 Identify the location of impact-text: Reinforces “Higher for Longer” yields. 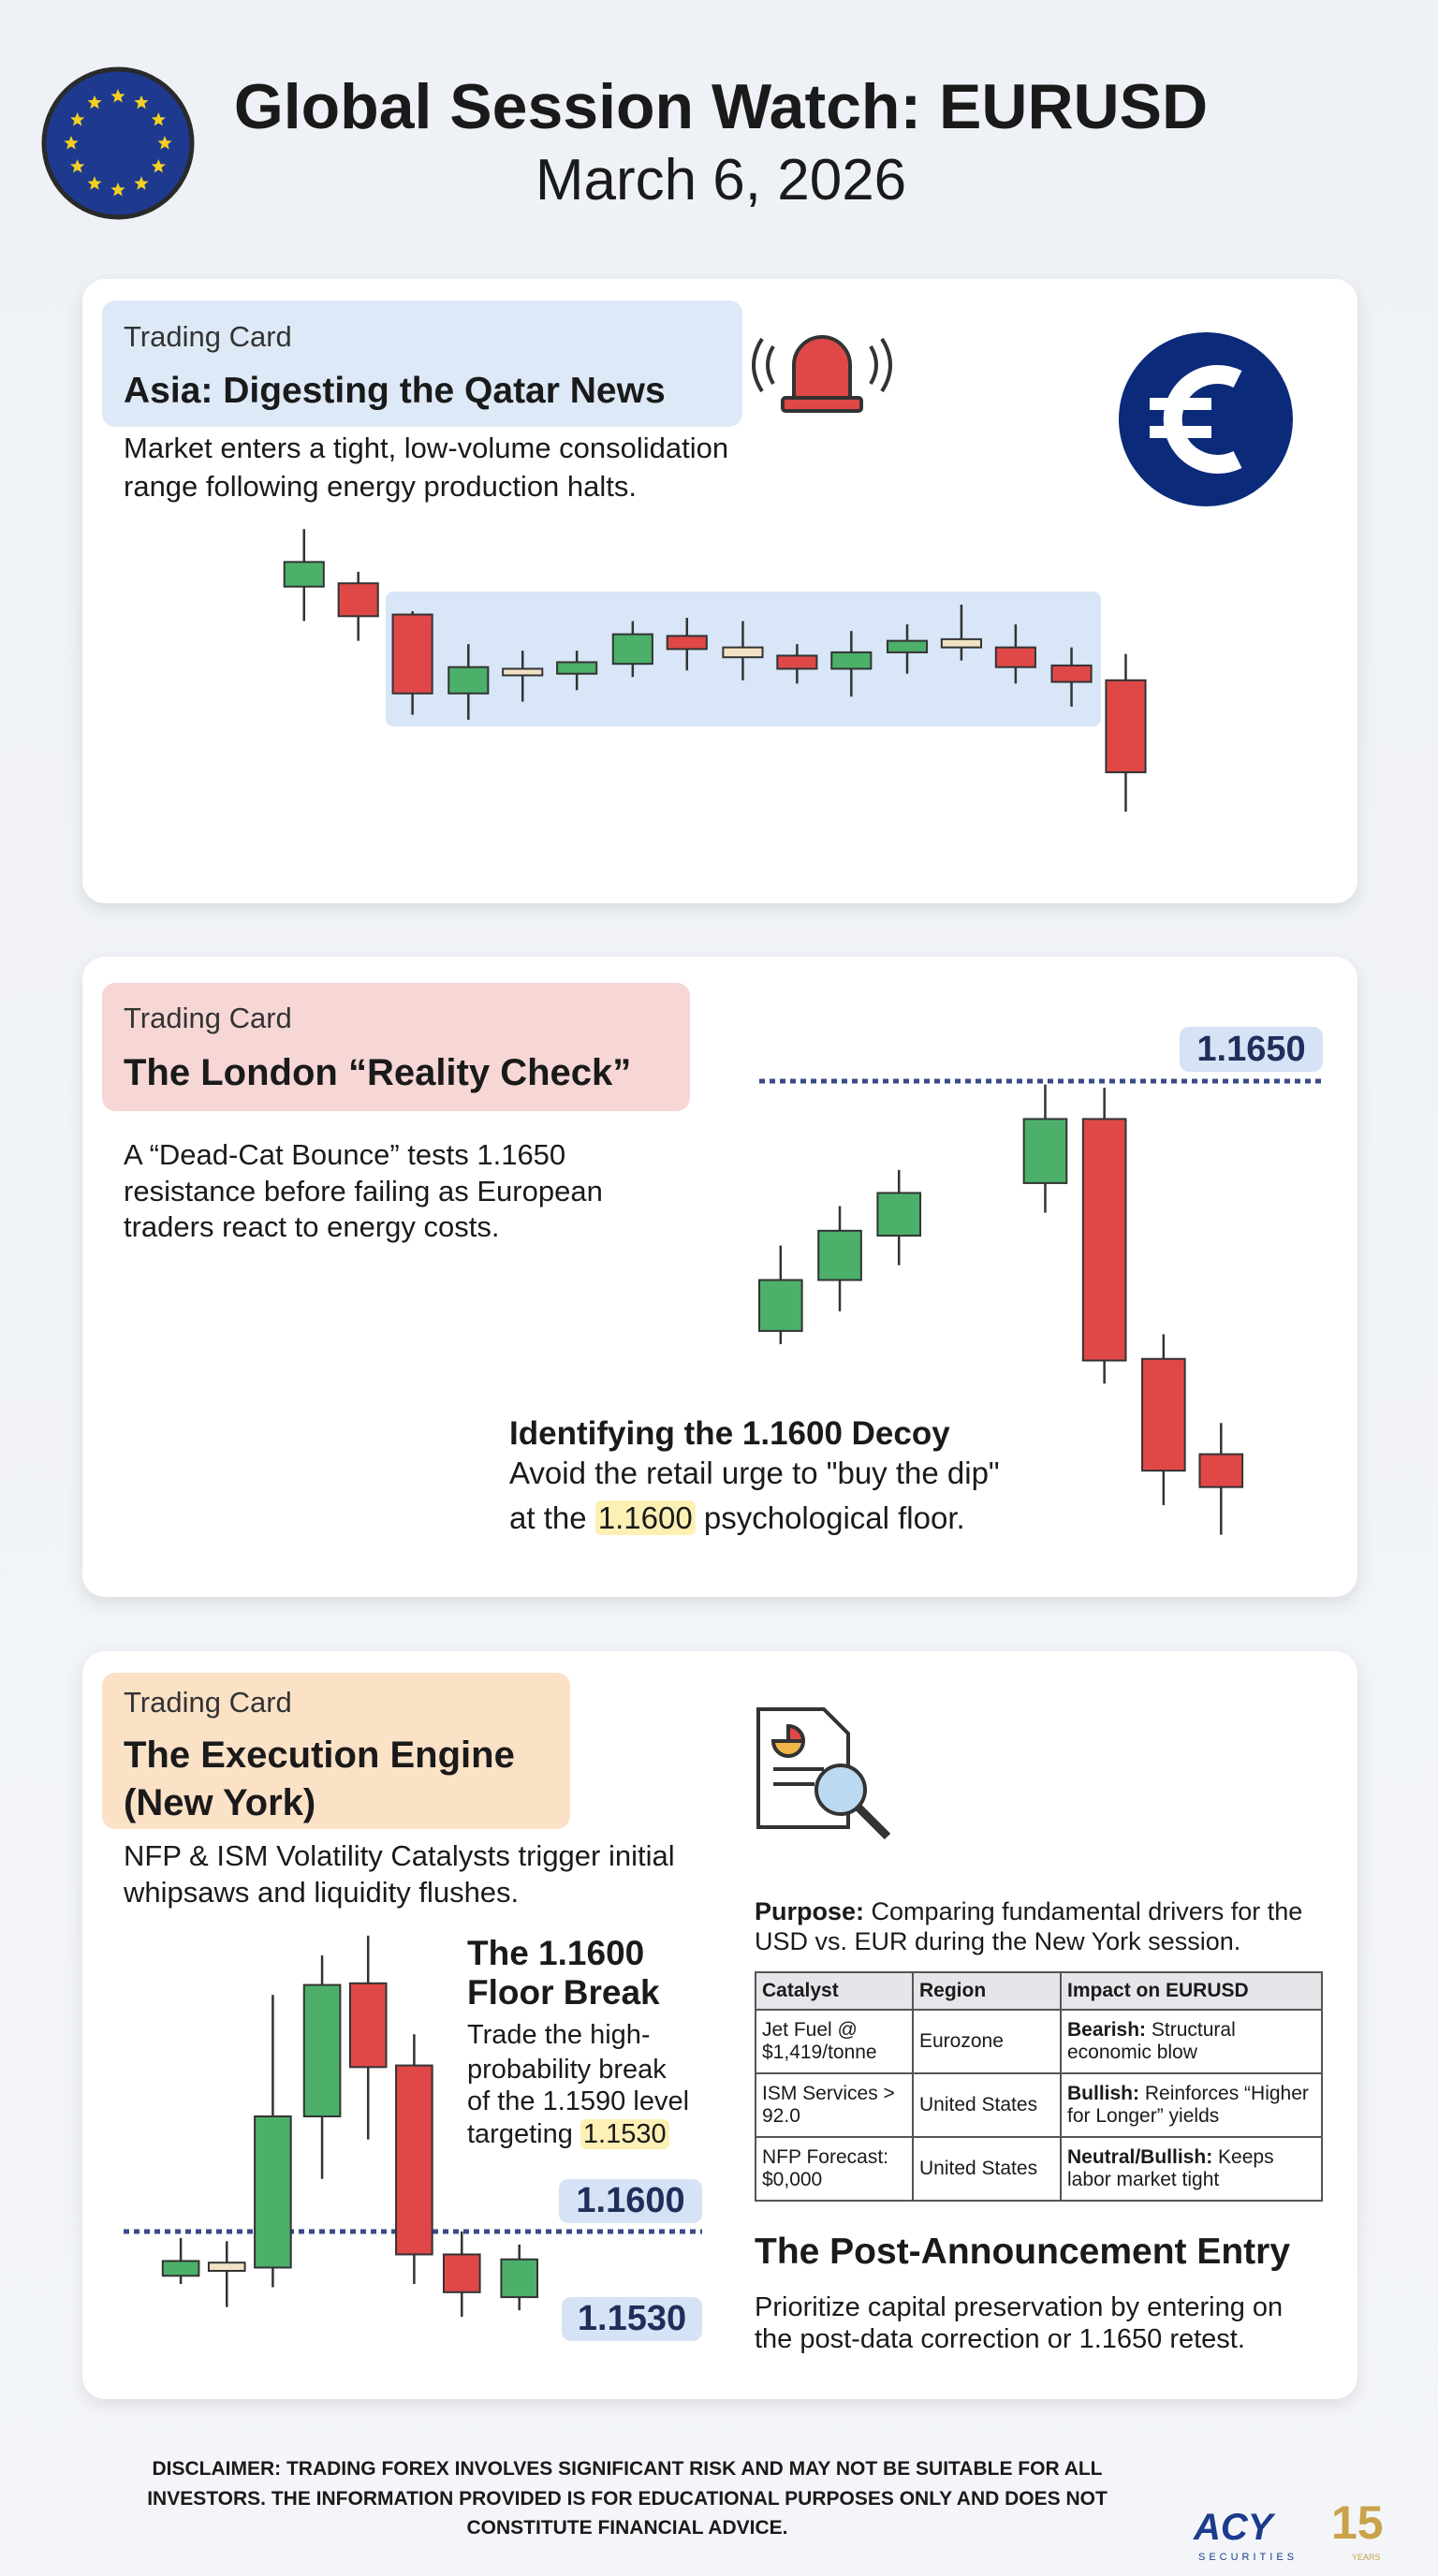
(1188, 2104).